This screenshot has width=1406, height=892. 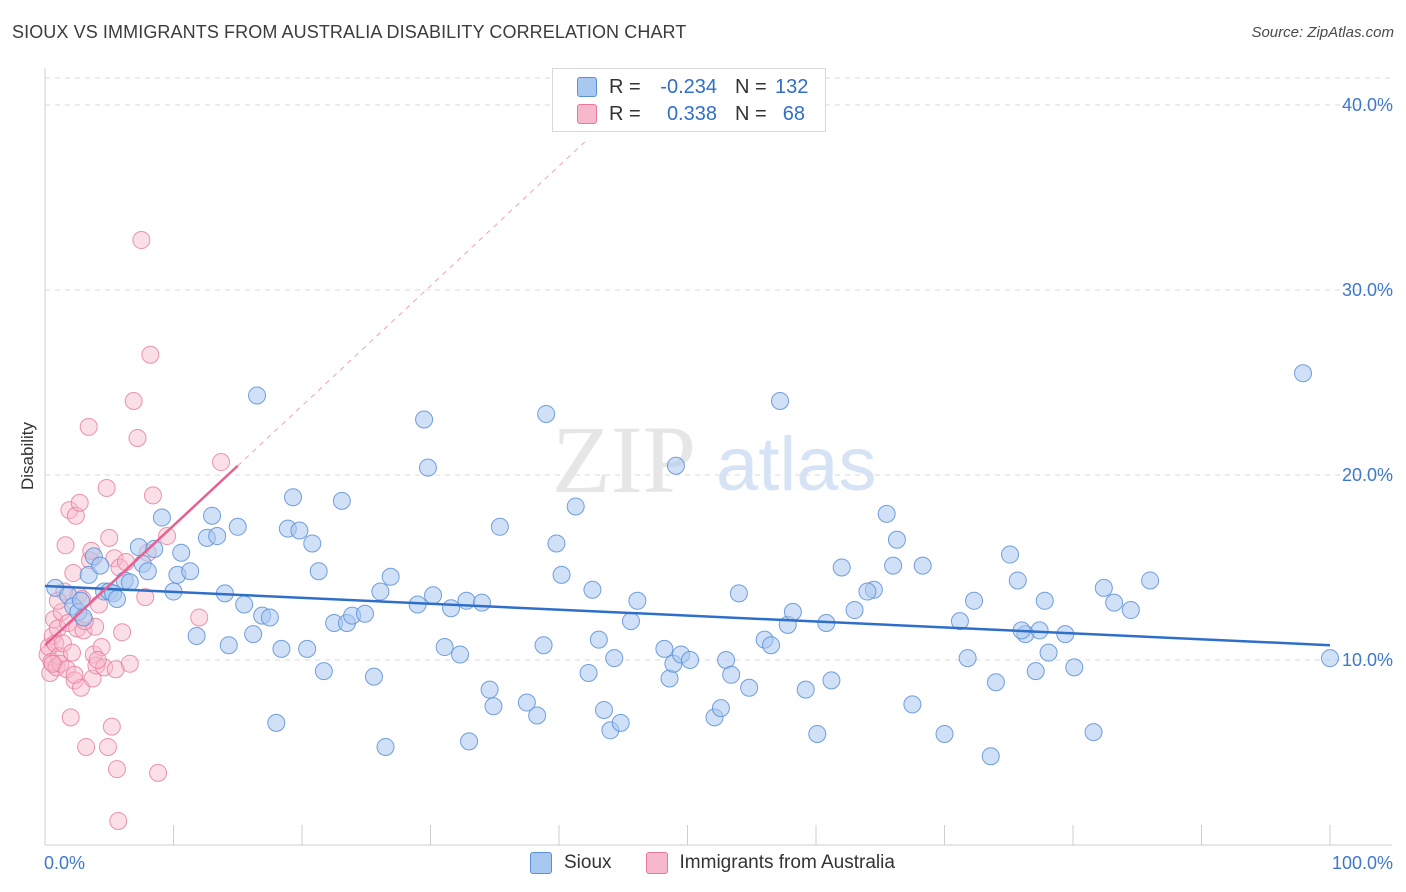 I want to click on aus-points, so click(x=134, y=530).